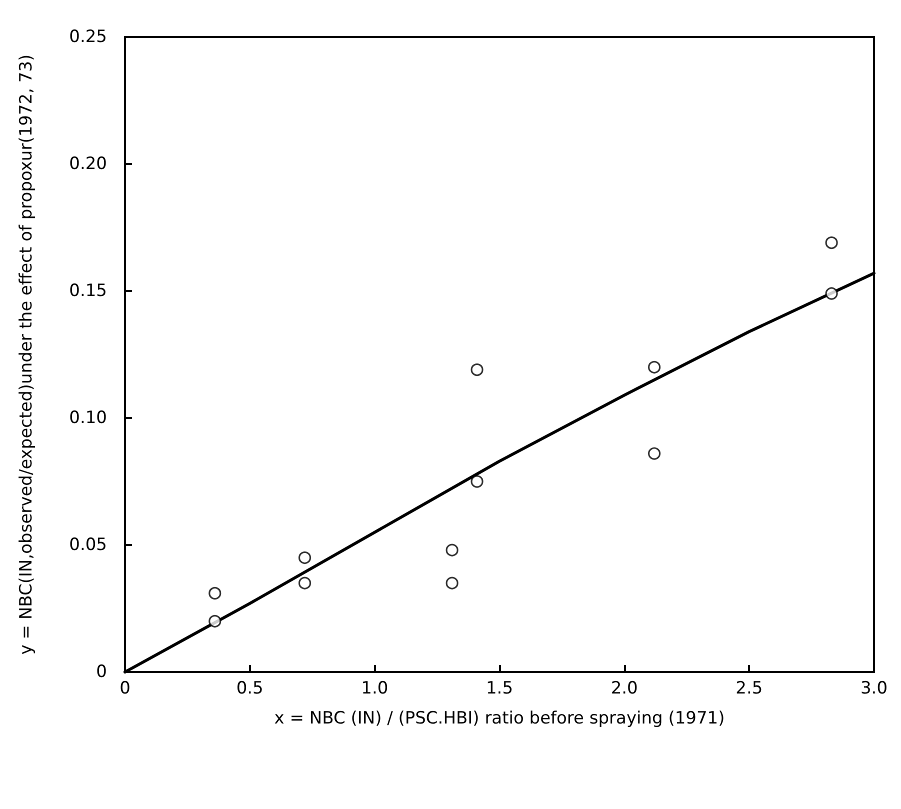 This screenshot has width=901, height=809. Describe the element at coordinates (101, 672) in the screenshot. I see `y-tick-label: 0` at that location.